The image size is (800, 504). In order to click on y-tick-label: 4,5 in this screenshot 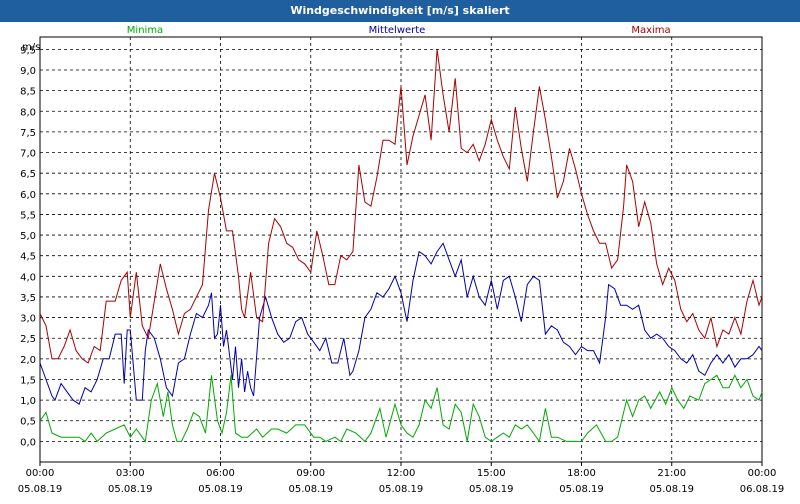, I will do `click(28, 257)`.